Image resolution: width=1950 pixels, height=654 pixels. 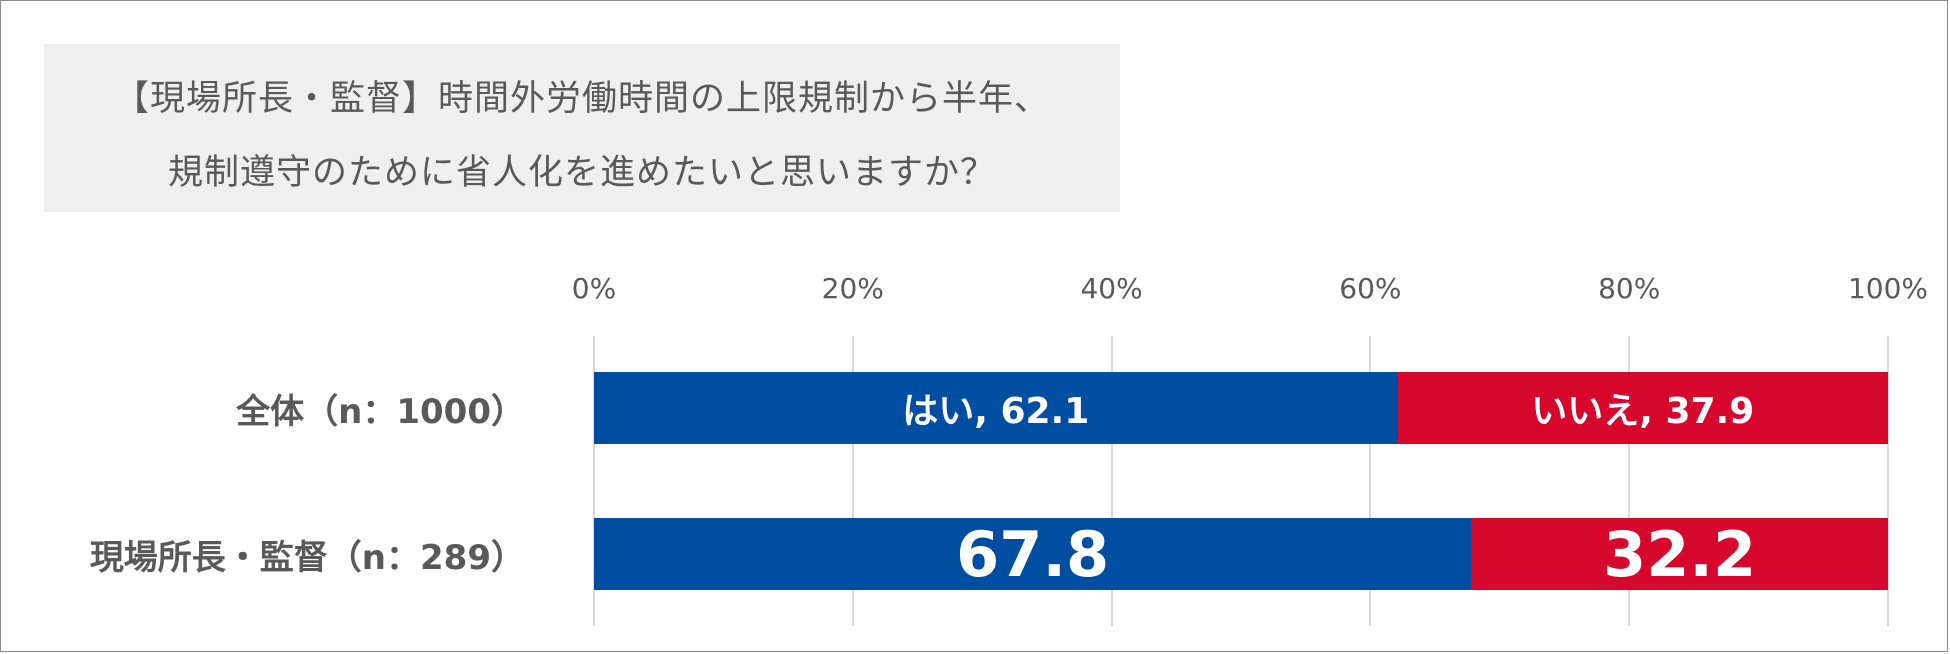 I want to click on data-label: 67.8, so click(x=1033, y=554).